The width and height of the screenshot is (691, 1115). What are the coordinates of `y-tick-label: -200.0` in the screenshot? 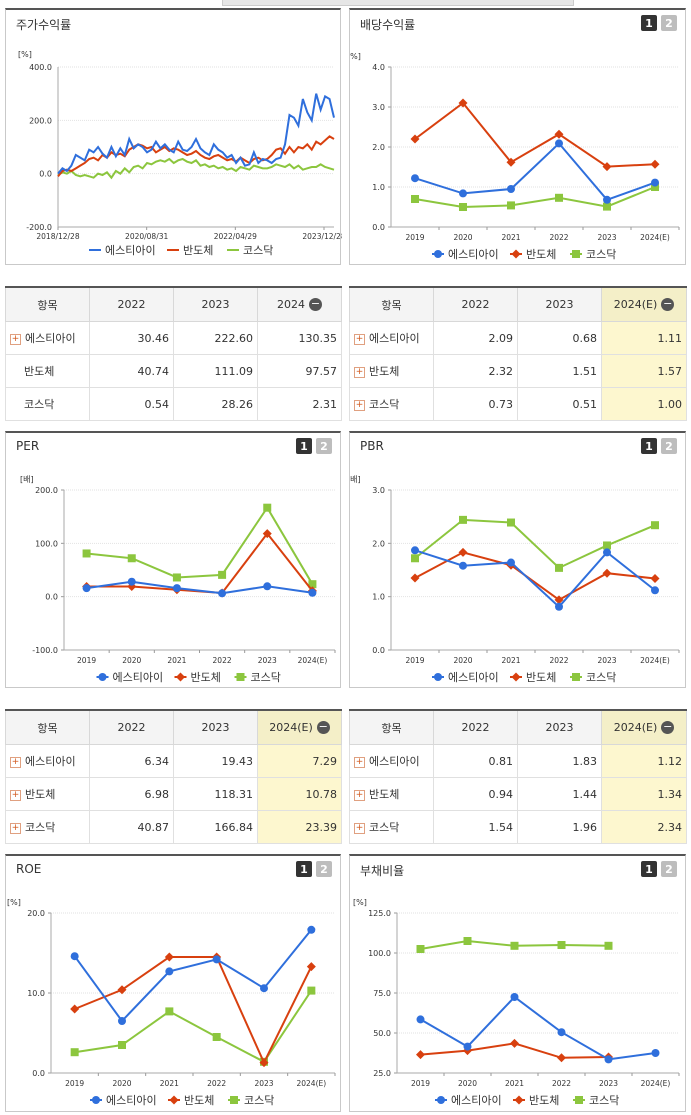 It's located at (39, 227).